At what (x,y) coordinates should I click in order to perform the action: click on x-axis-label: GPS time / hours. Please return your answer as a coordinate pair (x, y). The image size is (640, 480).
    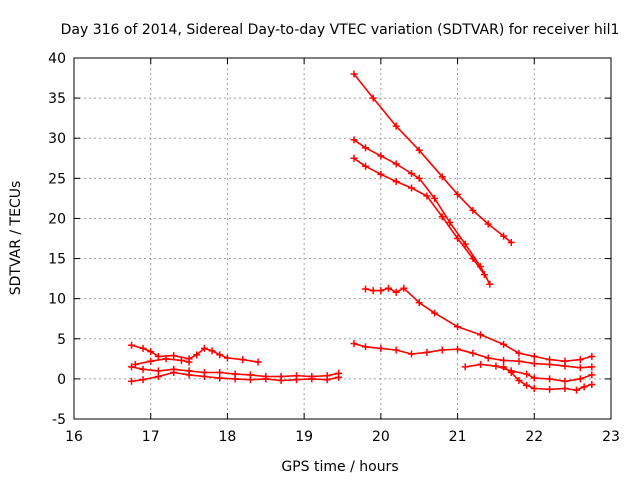
    Looking at the image, I should click on (339, 467).